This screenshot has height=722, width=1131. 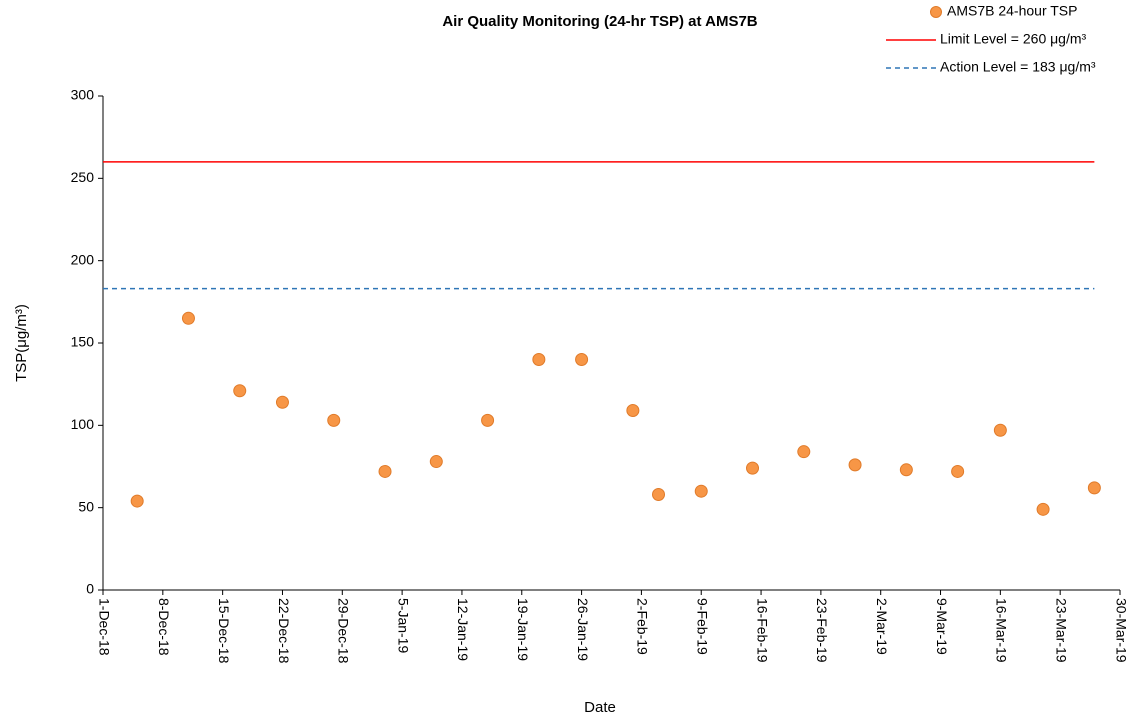 I want to click on x-tick-label: 29-Dec-18, so click(x=344, y=631).